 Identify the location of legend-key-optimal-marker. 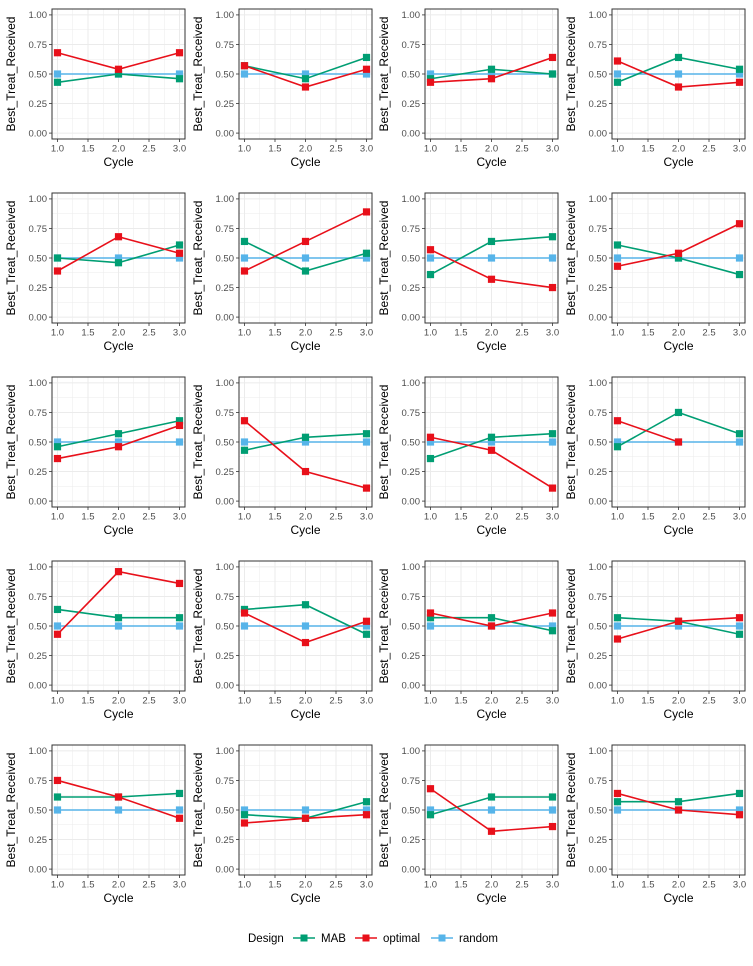
(366, 938).